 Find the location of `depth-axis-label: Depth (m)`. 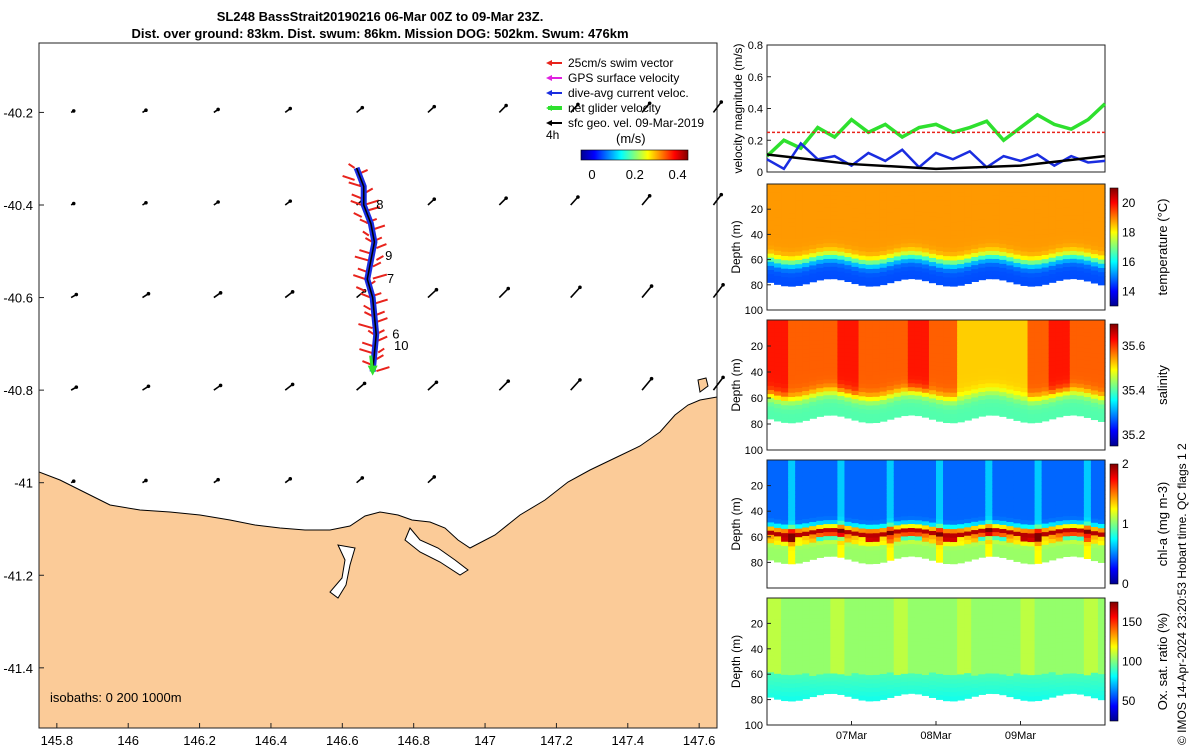

depth-axis-label: Depth (m) is located at coordinates (736, 384).